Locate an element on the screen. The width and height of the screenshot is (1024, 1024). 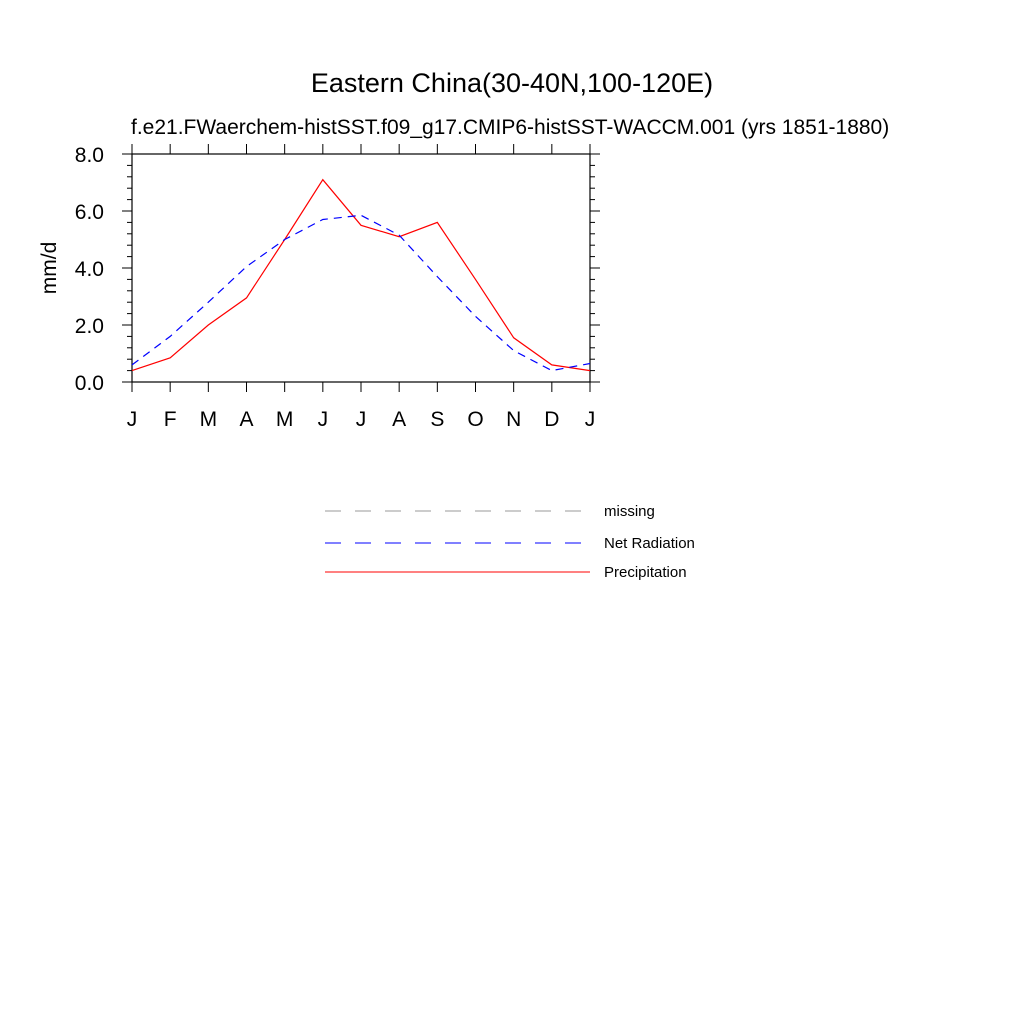
y-tick-label: 2.0 is located at coordinates (89, 326).